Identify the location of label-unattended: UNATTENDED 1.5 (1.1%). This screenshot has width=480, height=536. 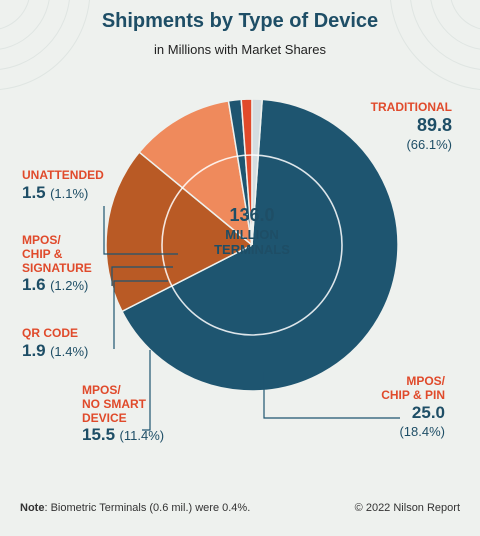
(63, 185).